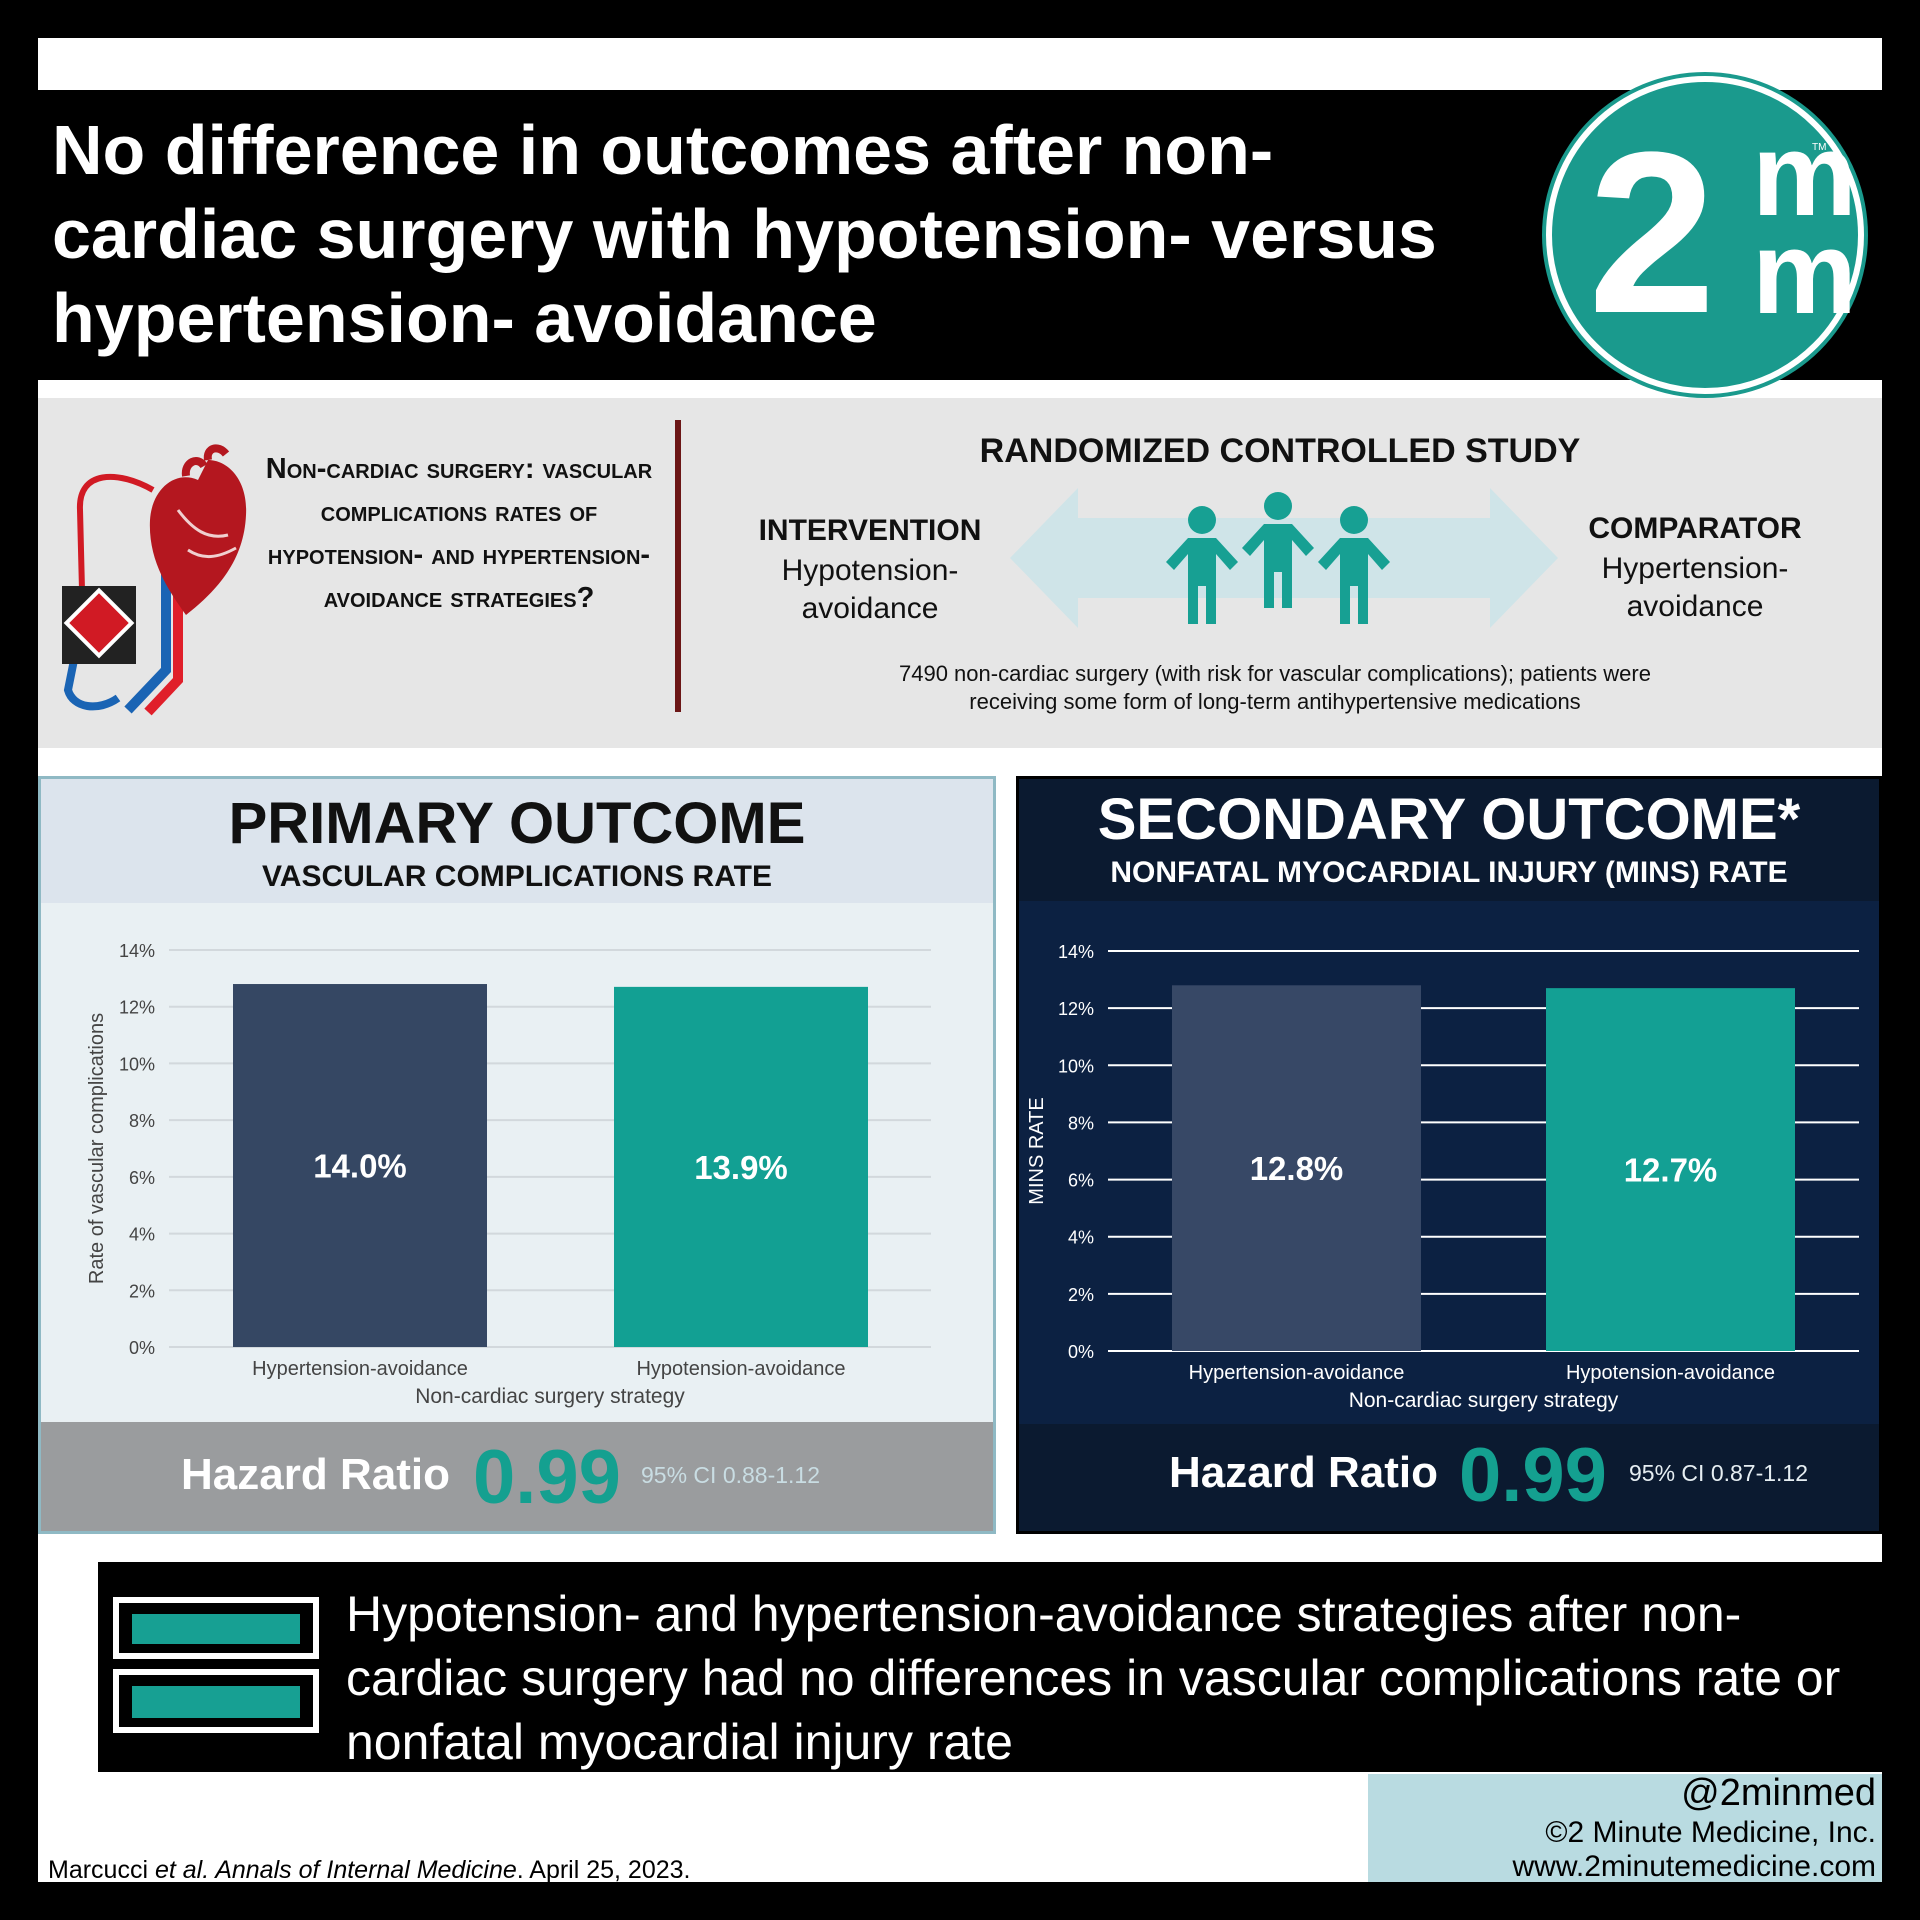  I want to click on bar-data-label: 13.9%, so click(741, 1167).